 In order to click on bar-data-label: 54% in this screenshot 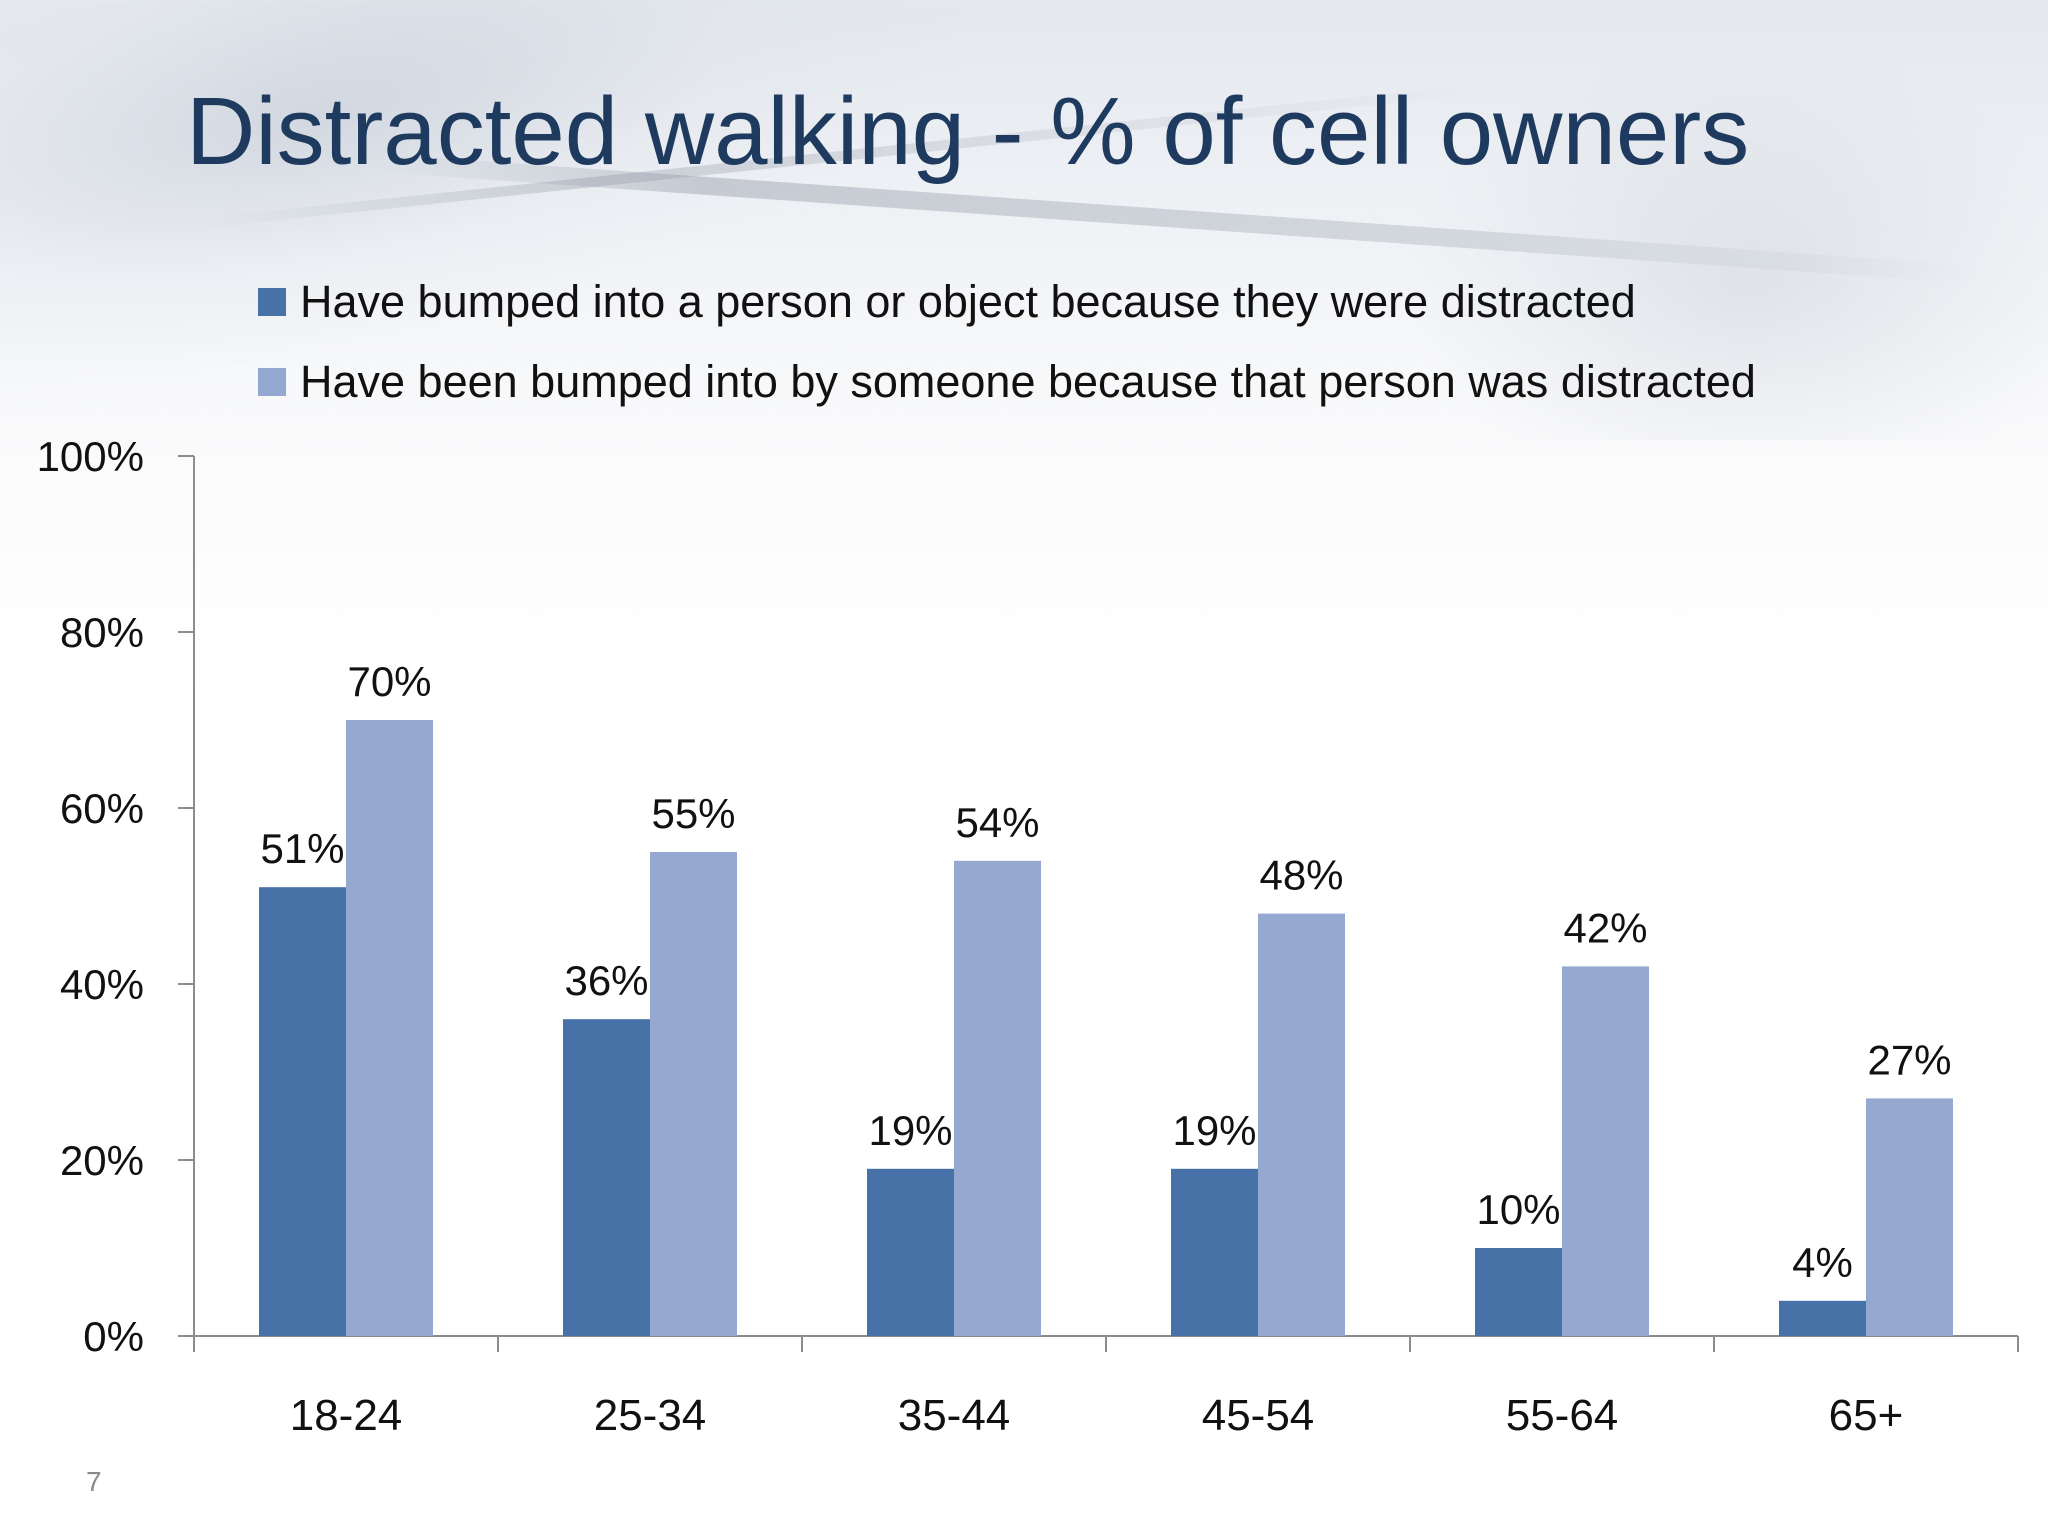, I will do `click(997, 822)`.